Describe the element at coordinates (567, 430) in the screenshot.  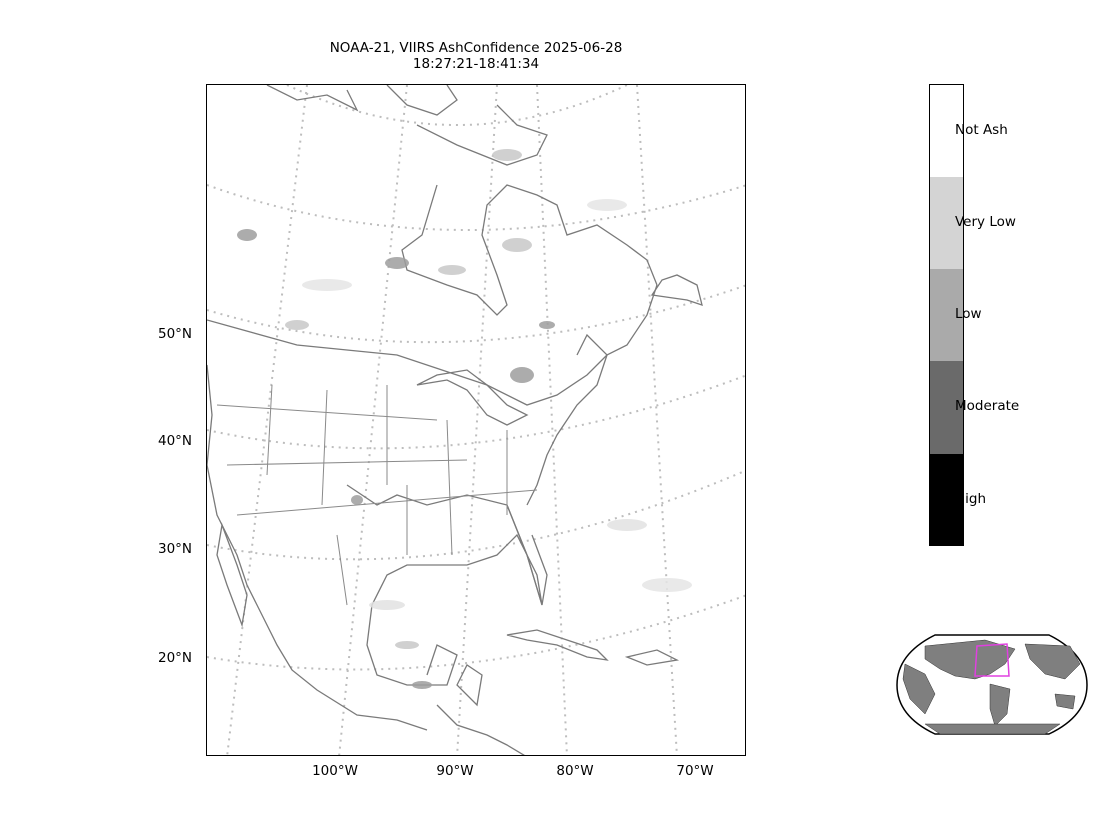
I see `atlantic-coast` at that location.